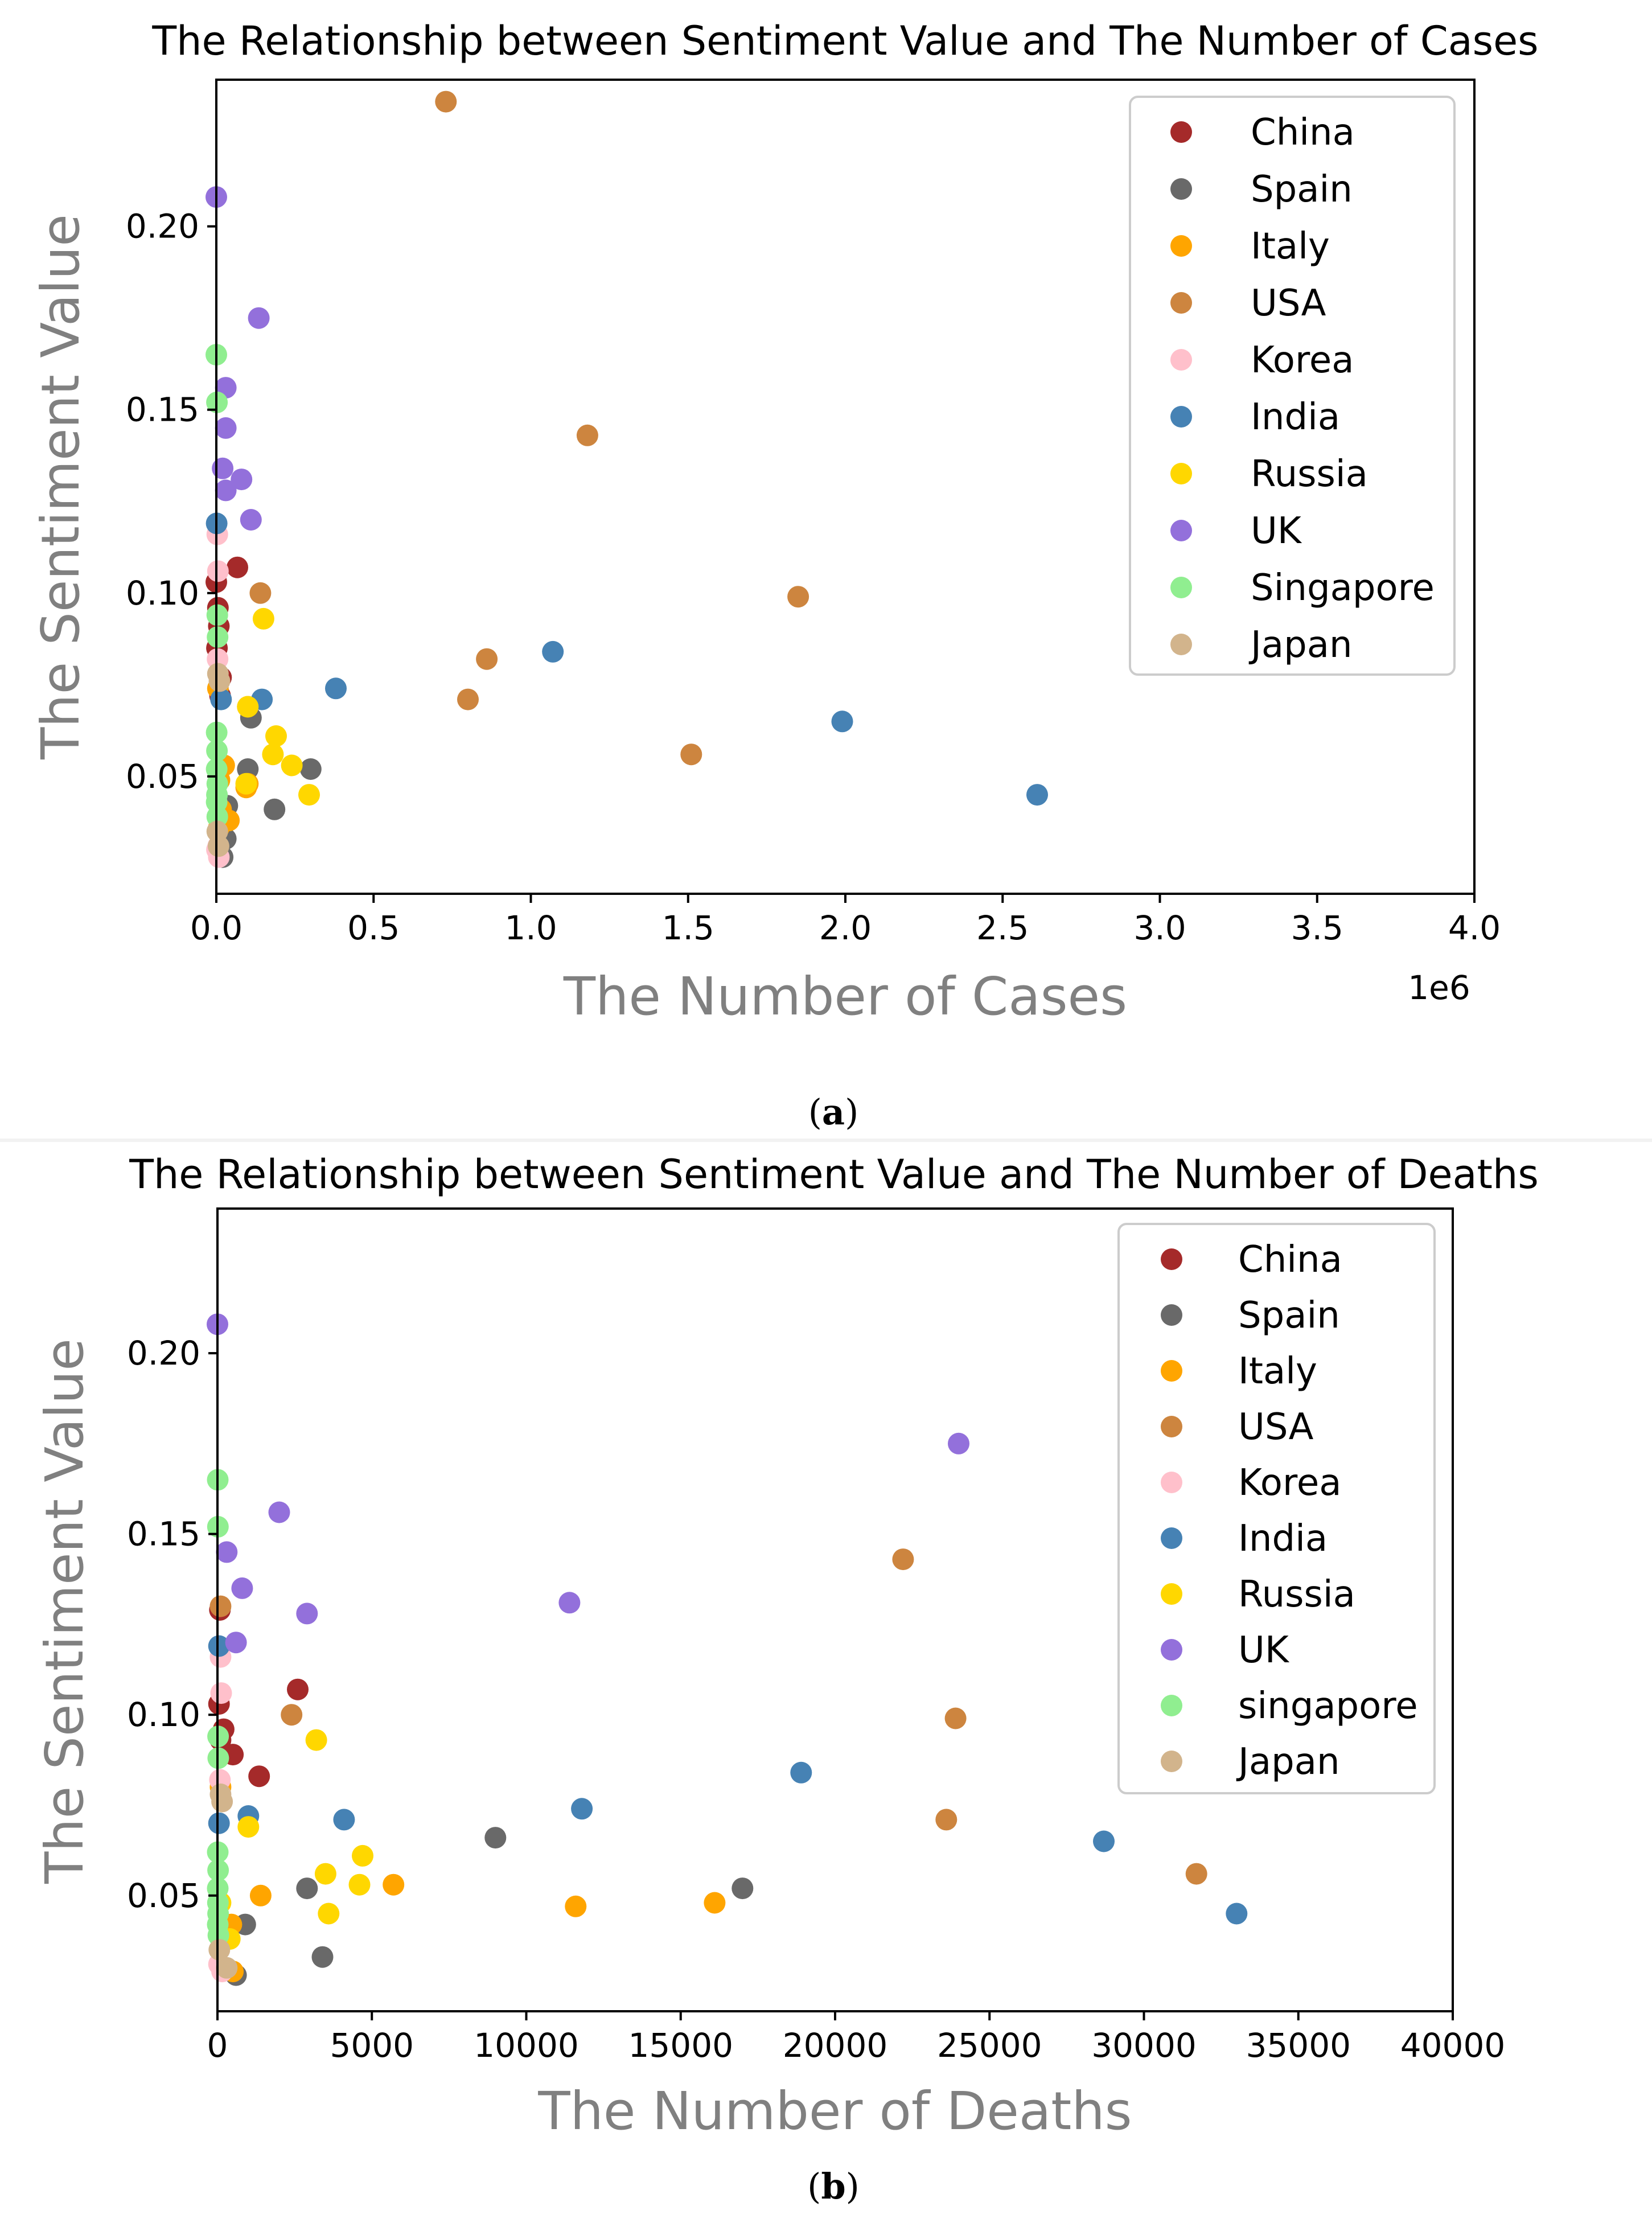 The image size is (1652, 2231). Describe the element at coordinates (171, 502) in the screenshot. I see `y-ticks: 0.05 0.10 0.15 0.20` at that location.